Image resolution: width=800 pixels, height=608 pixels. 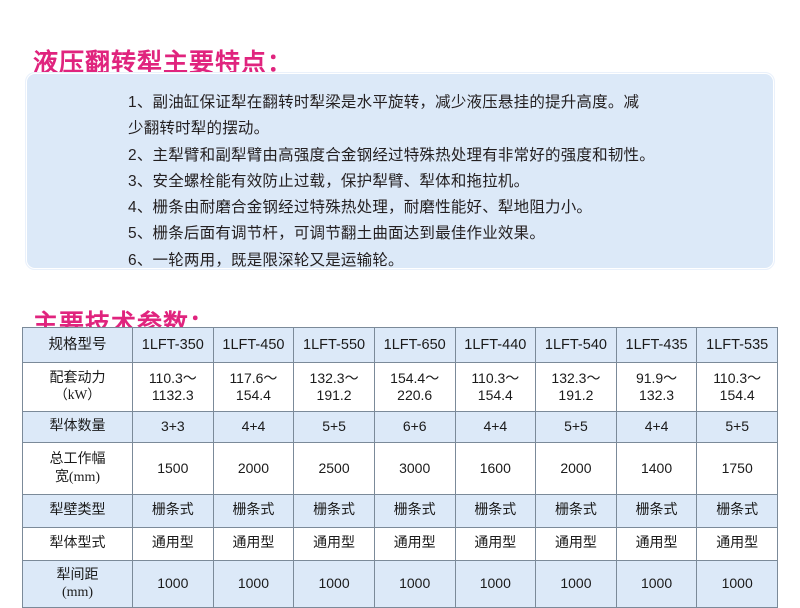 What do you see at coordinates (576, 427) in the screenshot?
I see `cell-body-count-6: 5+5` at bounding box center [576, 427].